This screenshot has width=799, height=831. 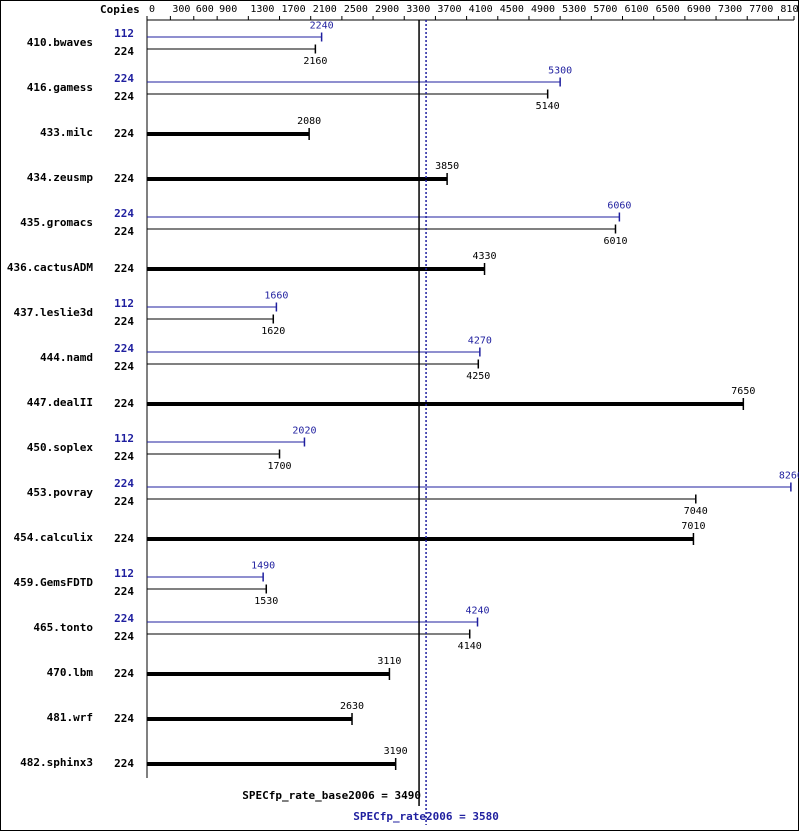 I want to click on value-label: 4140, so click(x=470, y=646).